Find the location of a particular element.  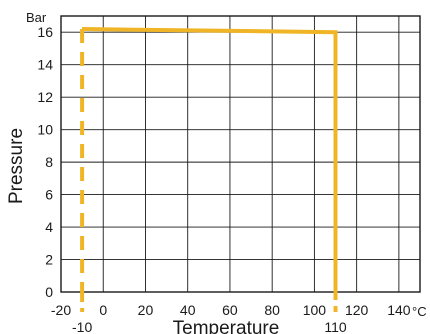

y-tick-label: 14 is located at coordinates (45, 65).